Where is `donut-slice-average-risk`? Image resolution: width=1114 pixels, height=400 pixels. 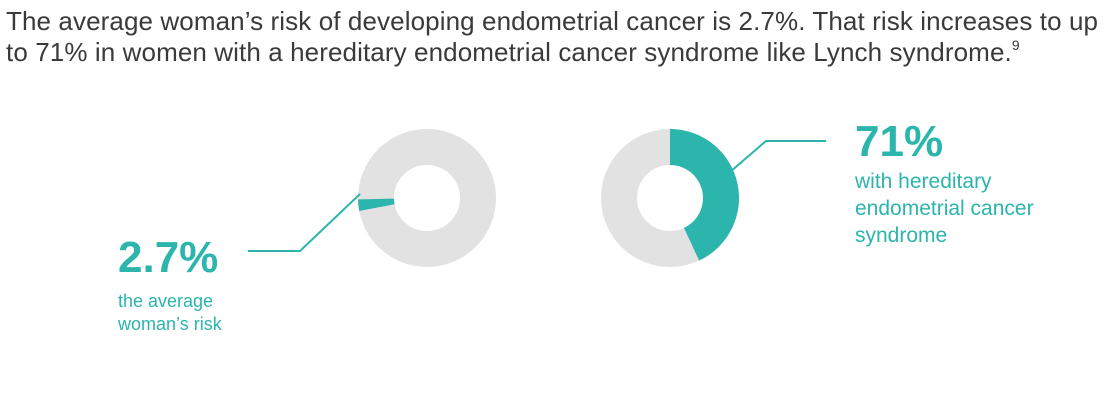 donut-slice-average-risk is located at coordinates (376, 205).